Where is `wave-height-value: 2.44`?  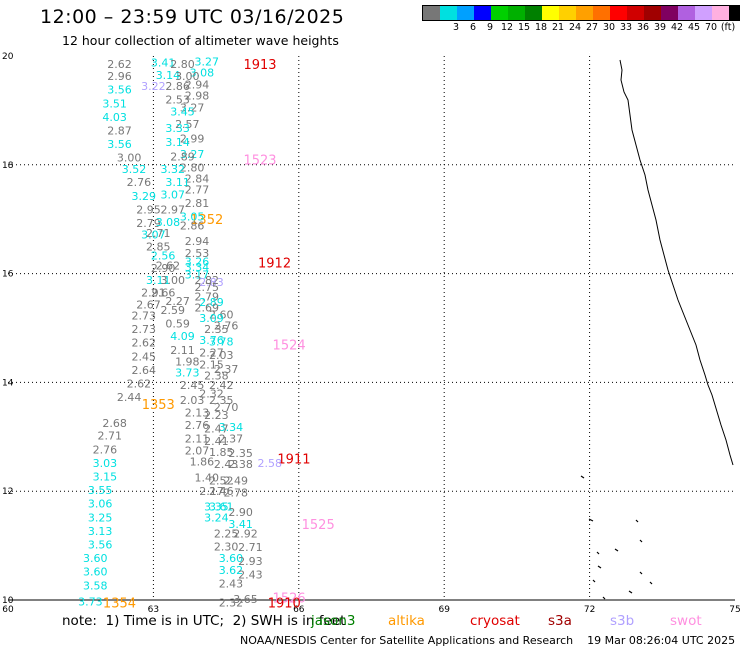
wave-height-value: 2.44 is located at coordinates (129, 397).